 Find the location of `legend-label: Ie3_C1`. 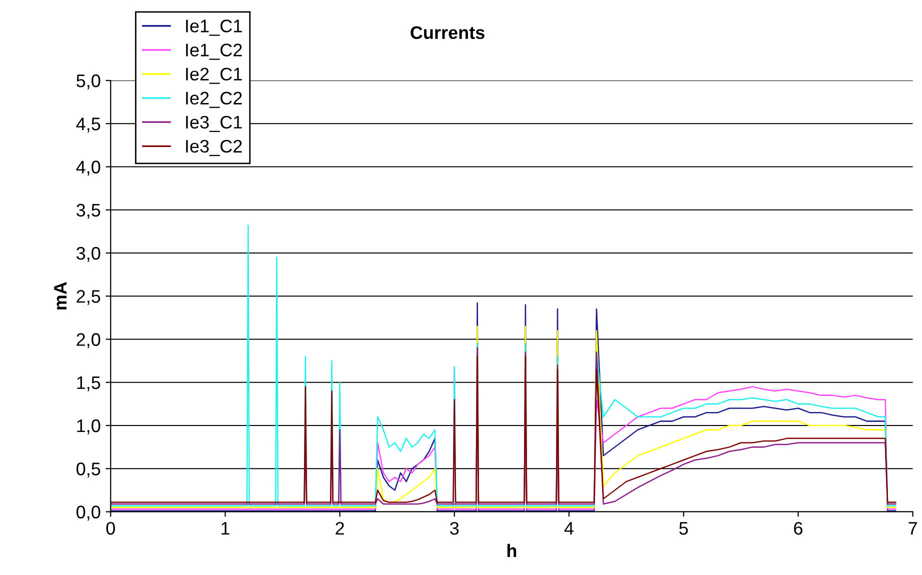

legend-label: Ie3_C1 is located at coordinates (214, 124).